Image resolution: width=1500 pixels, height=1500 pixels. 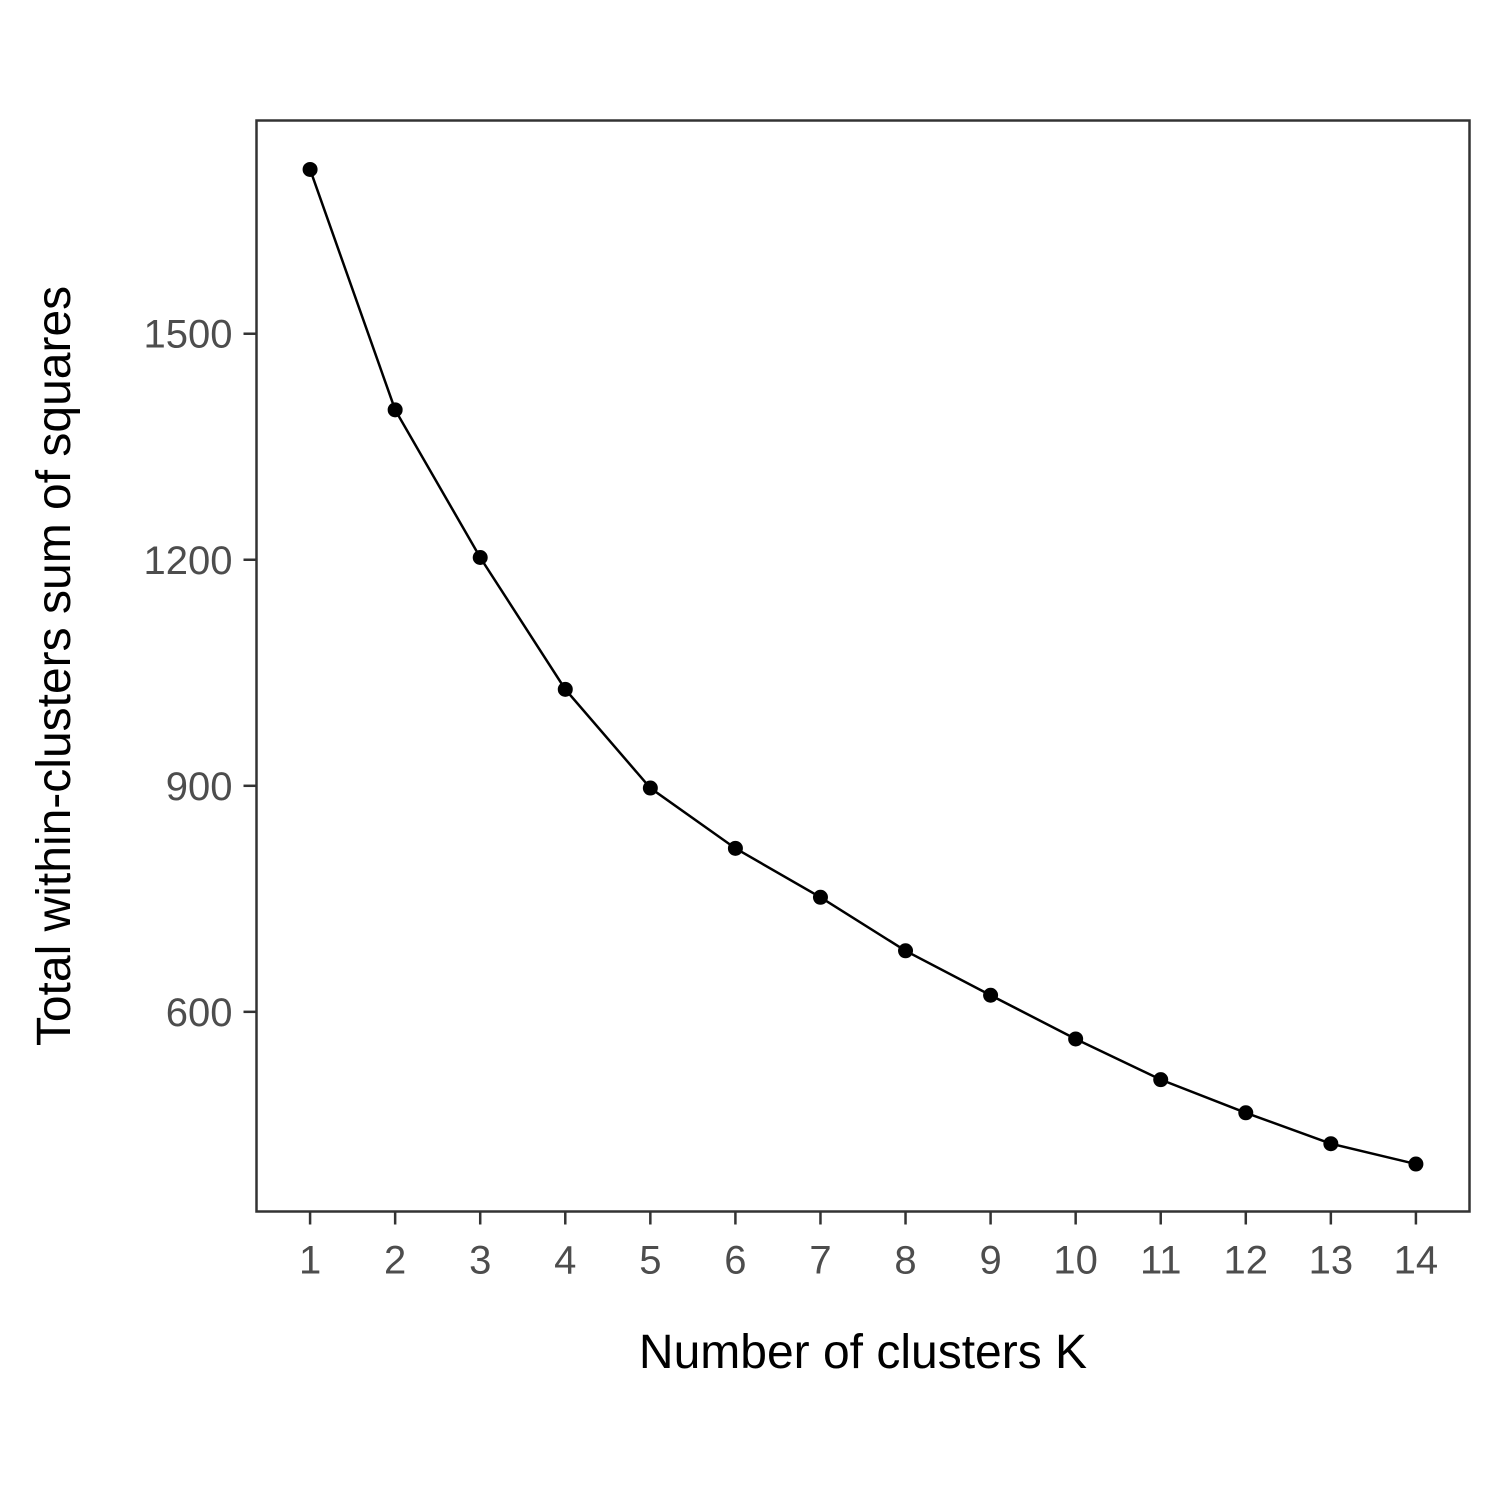 I want to click on y-axis-title: Total within-clusters sum of squares, so click(x=54, y=666).